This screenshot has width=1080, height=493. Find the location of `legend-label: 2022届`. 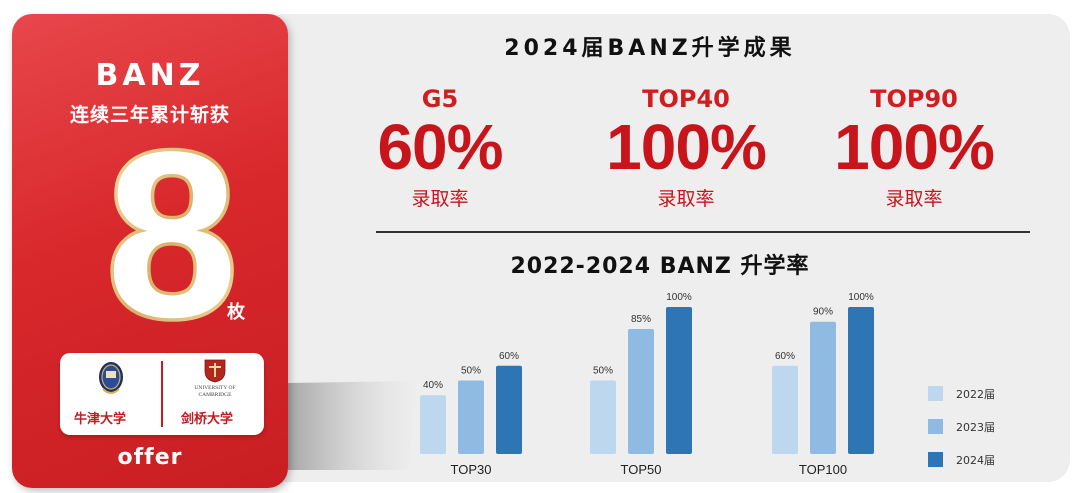

legend-label: 2022届 is located at coordinates (975, 394).